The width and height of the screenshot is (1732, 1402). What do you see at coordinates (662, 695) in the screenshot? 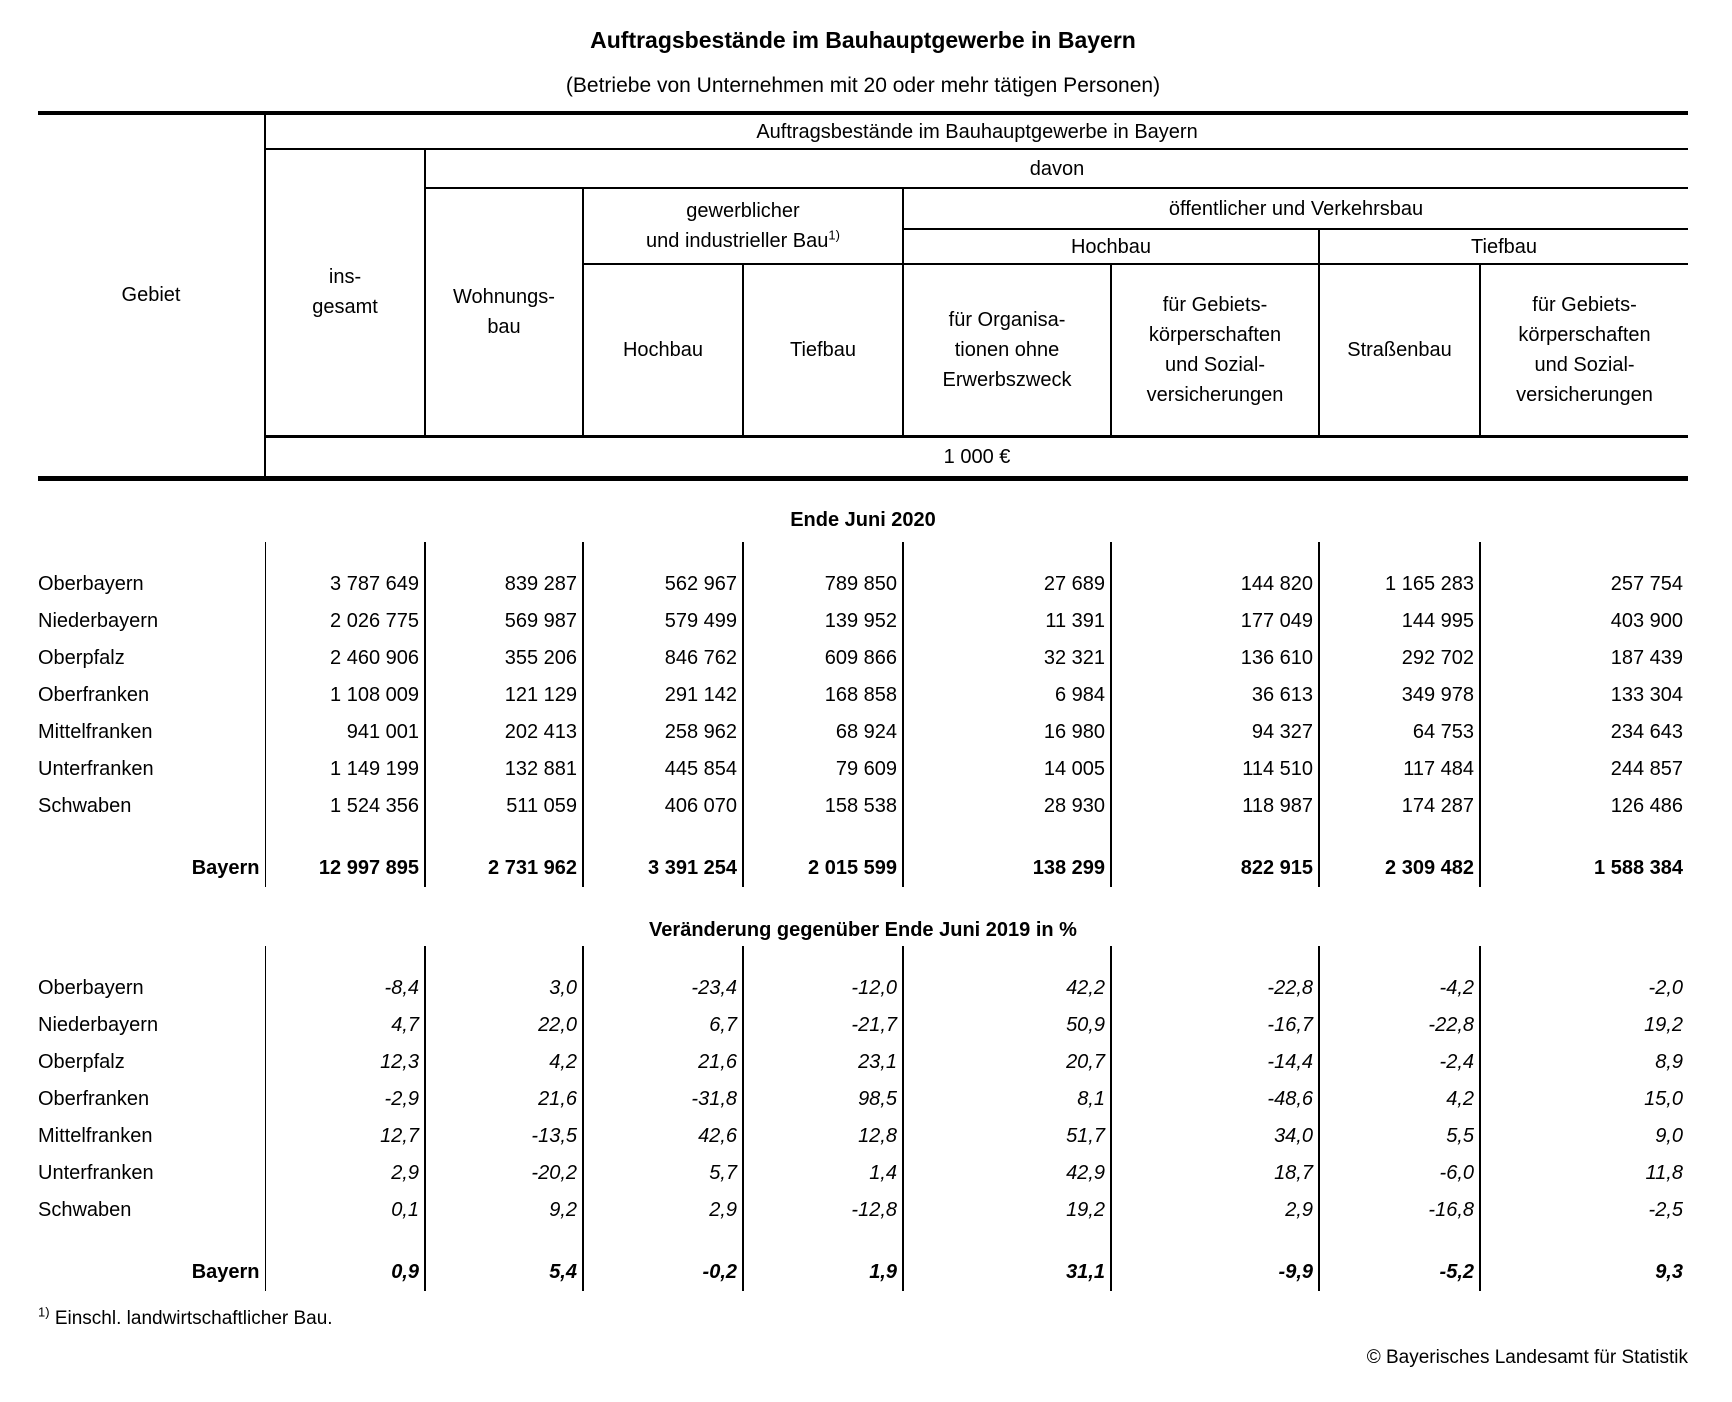
I see `value-cell: 291 142` at bounding box center [662, 695].